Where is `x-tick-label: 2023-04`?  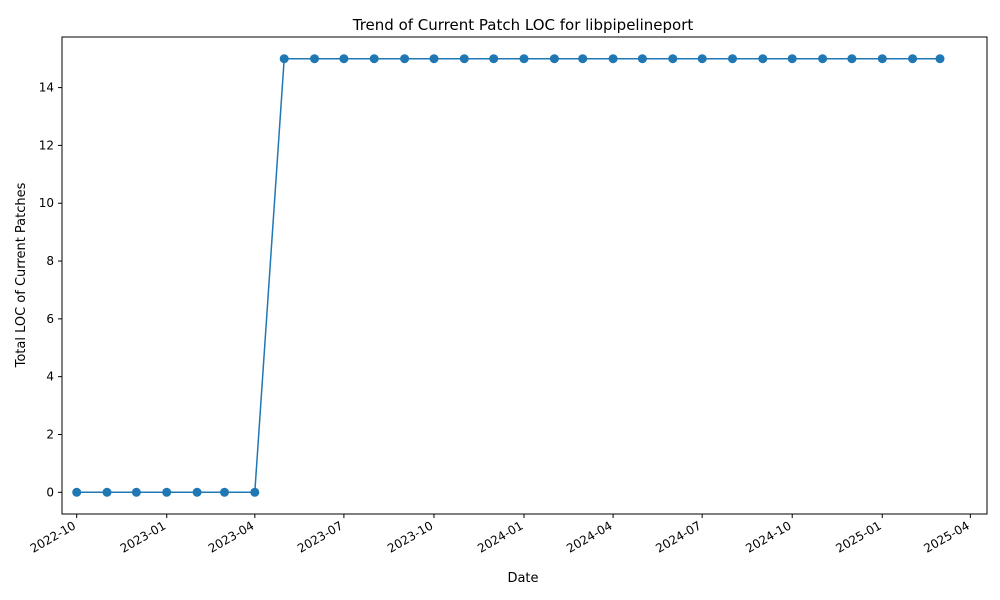
x-tick-label: 2023-04 is located at coordinates (231, 536).